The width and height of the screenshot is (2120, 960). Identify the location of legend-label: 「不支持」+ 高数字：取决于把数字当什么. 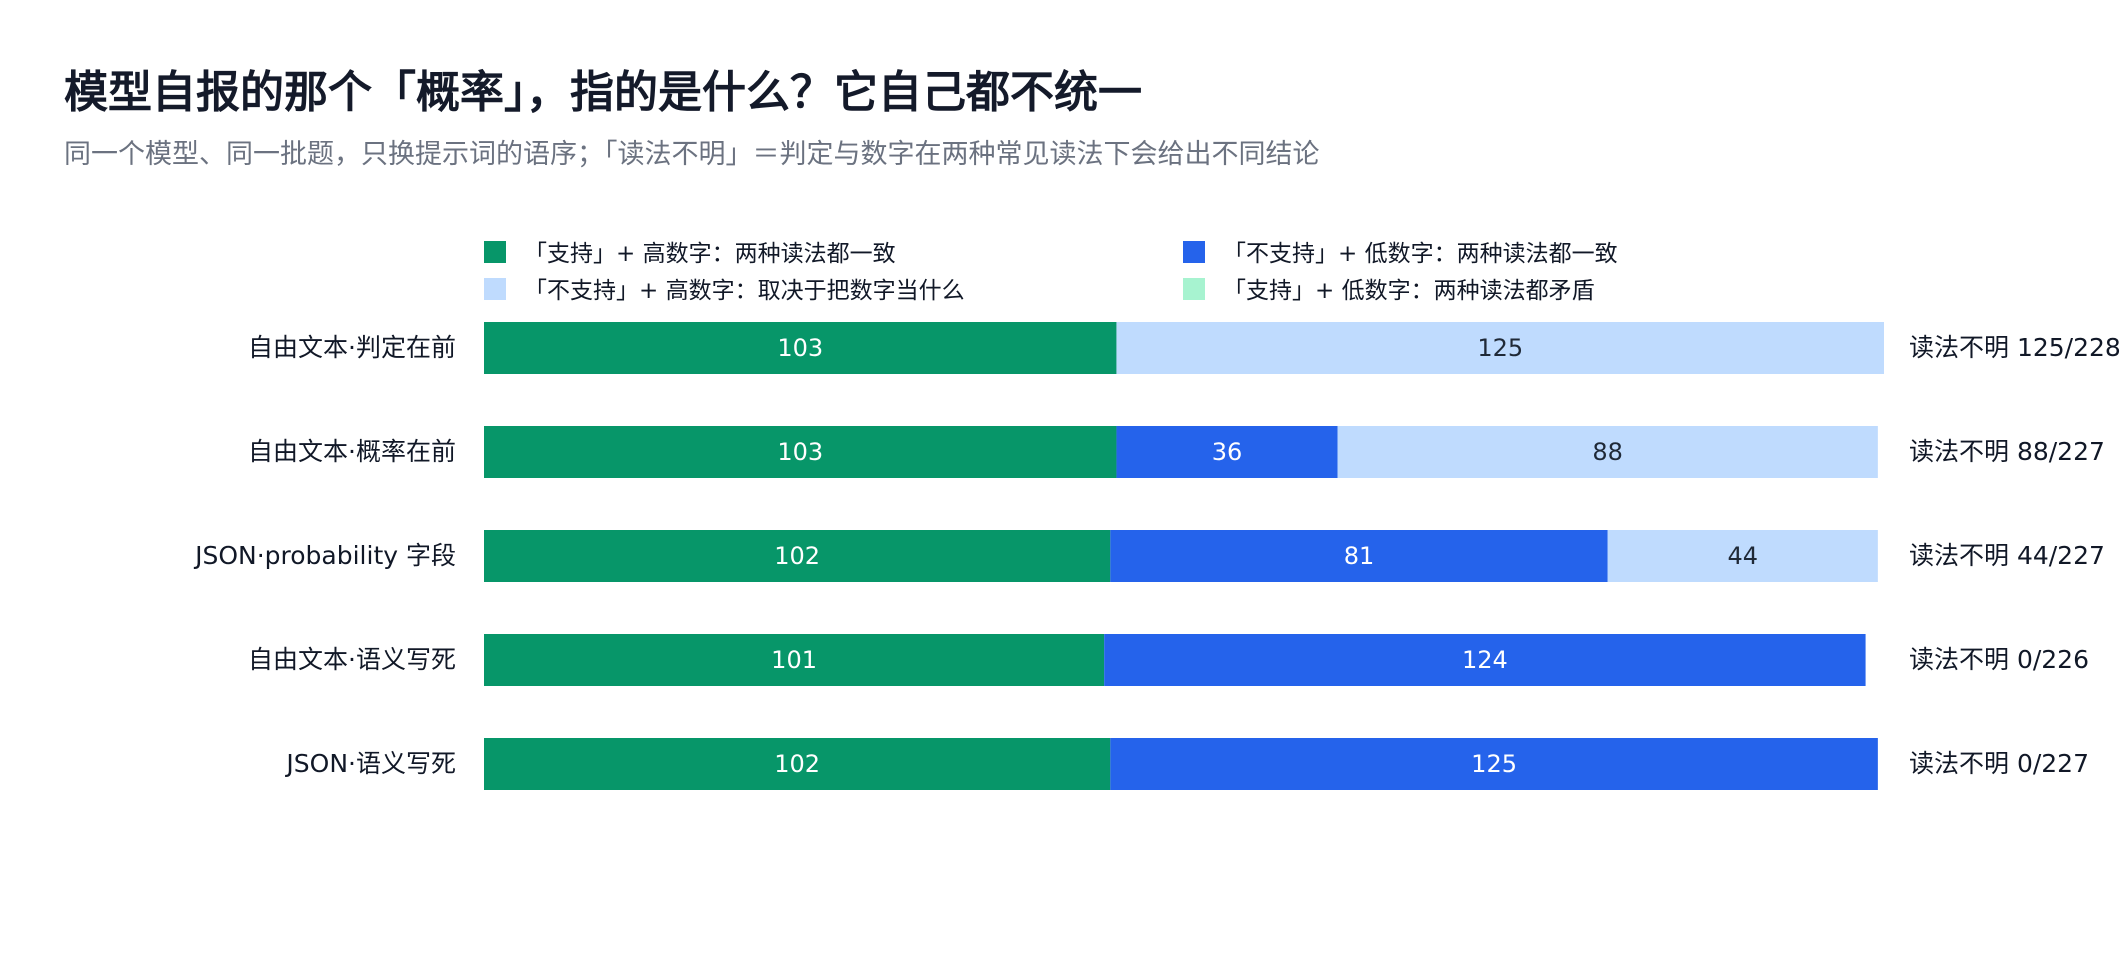
(744, 291).